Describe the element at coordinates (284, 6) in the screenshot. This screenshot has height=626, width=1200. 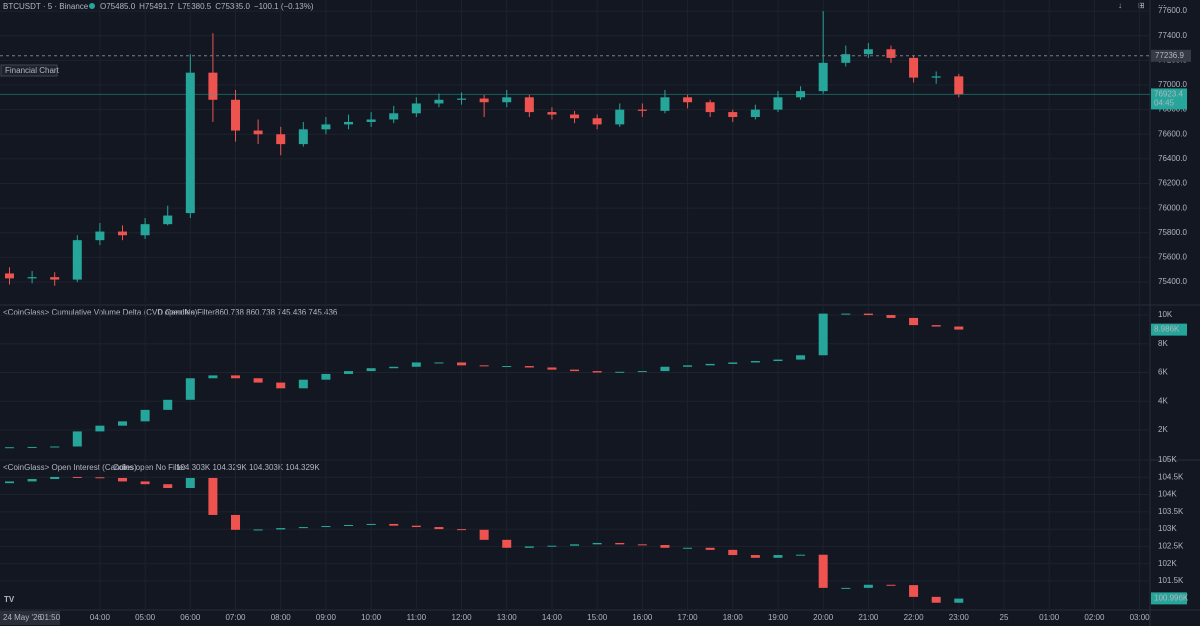
I see `ohlc-value: −100.1 (−0.13%)` at that location.